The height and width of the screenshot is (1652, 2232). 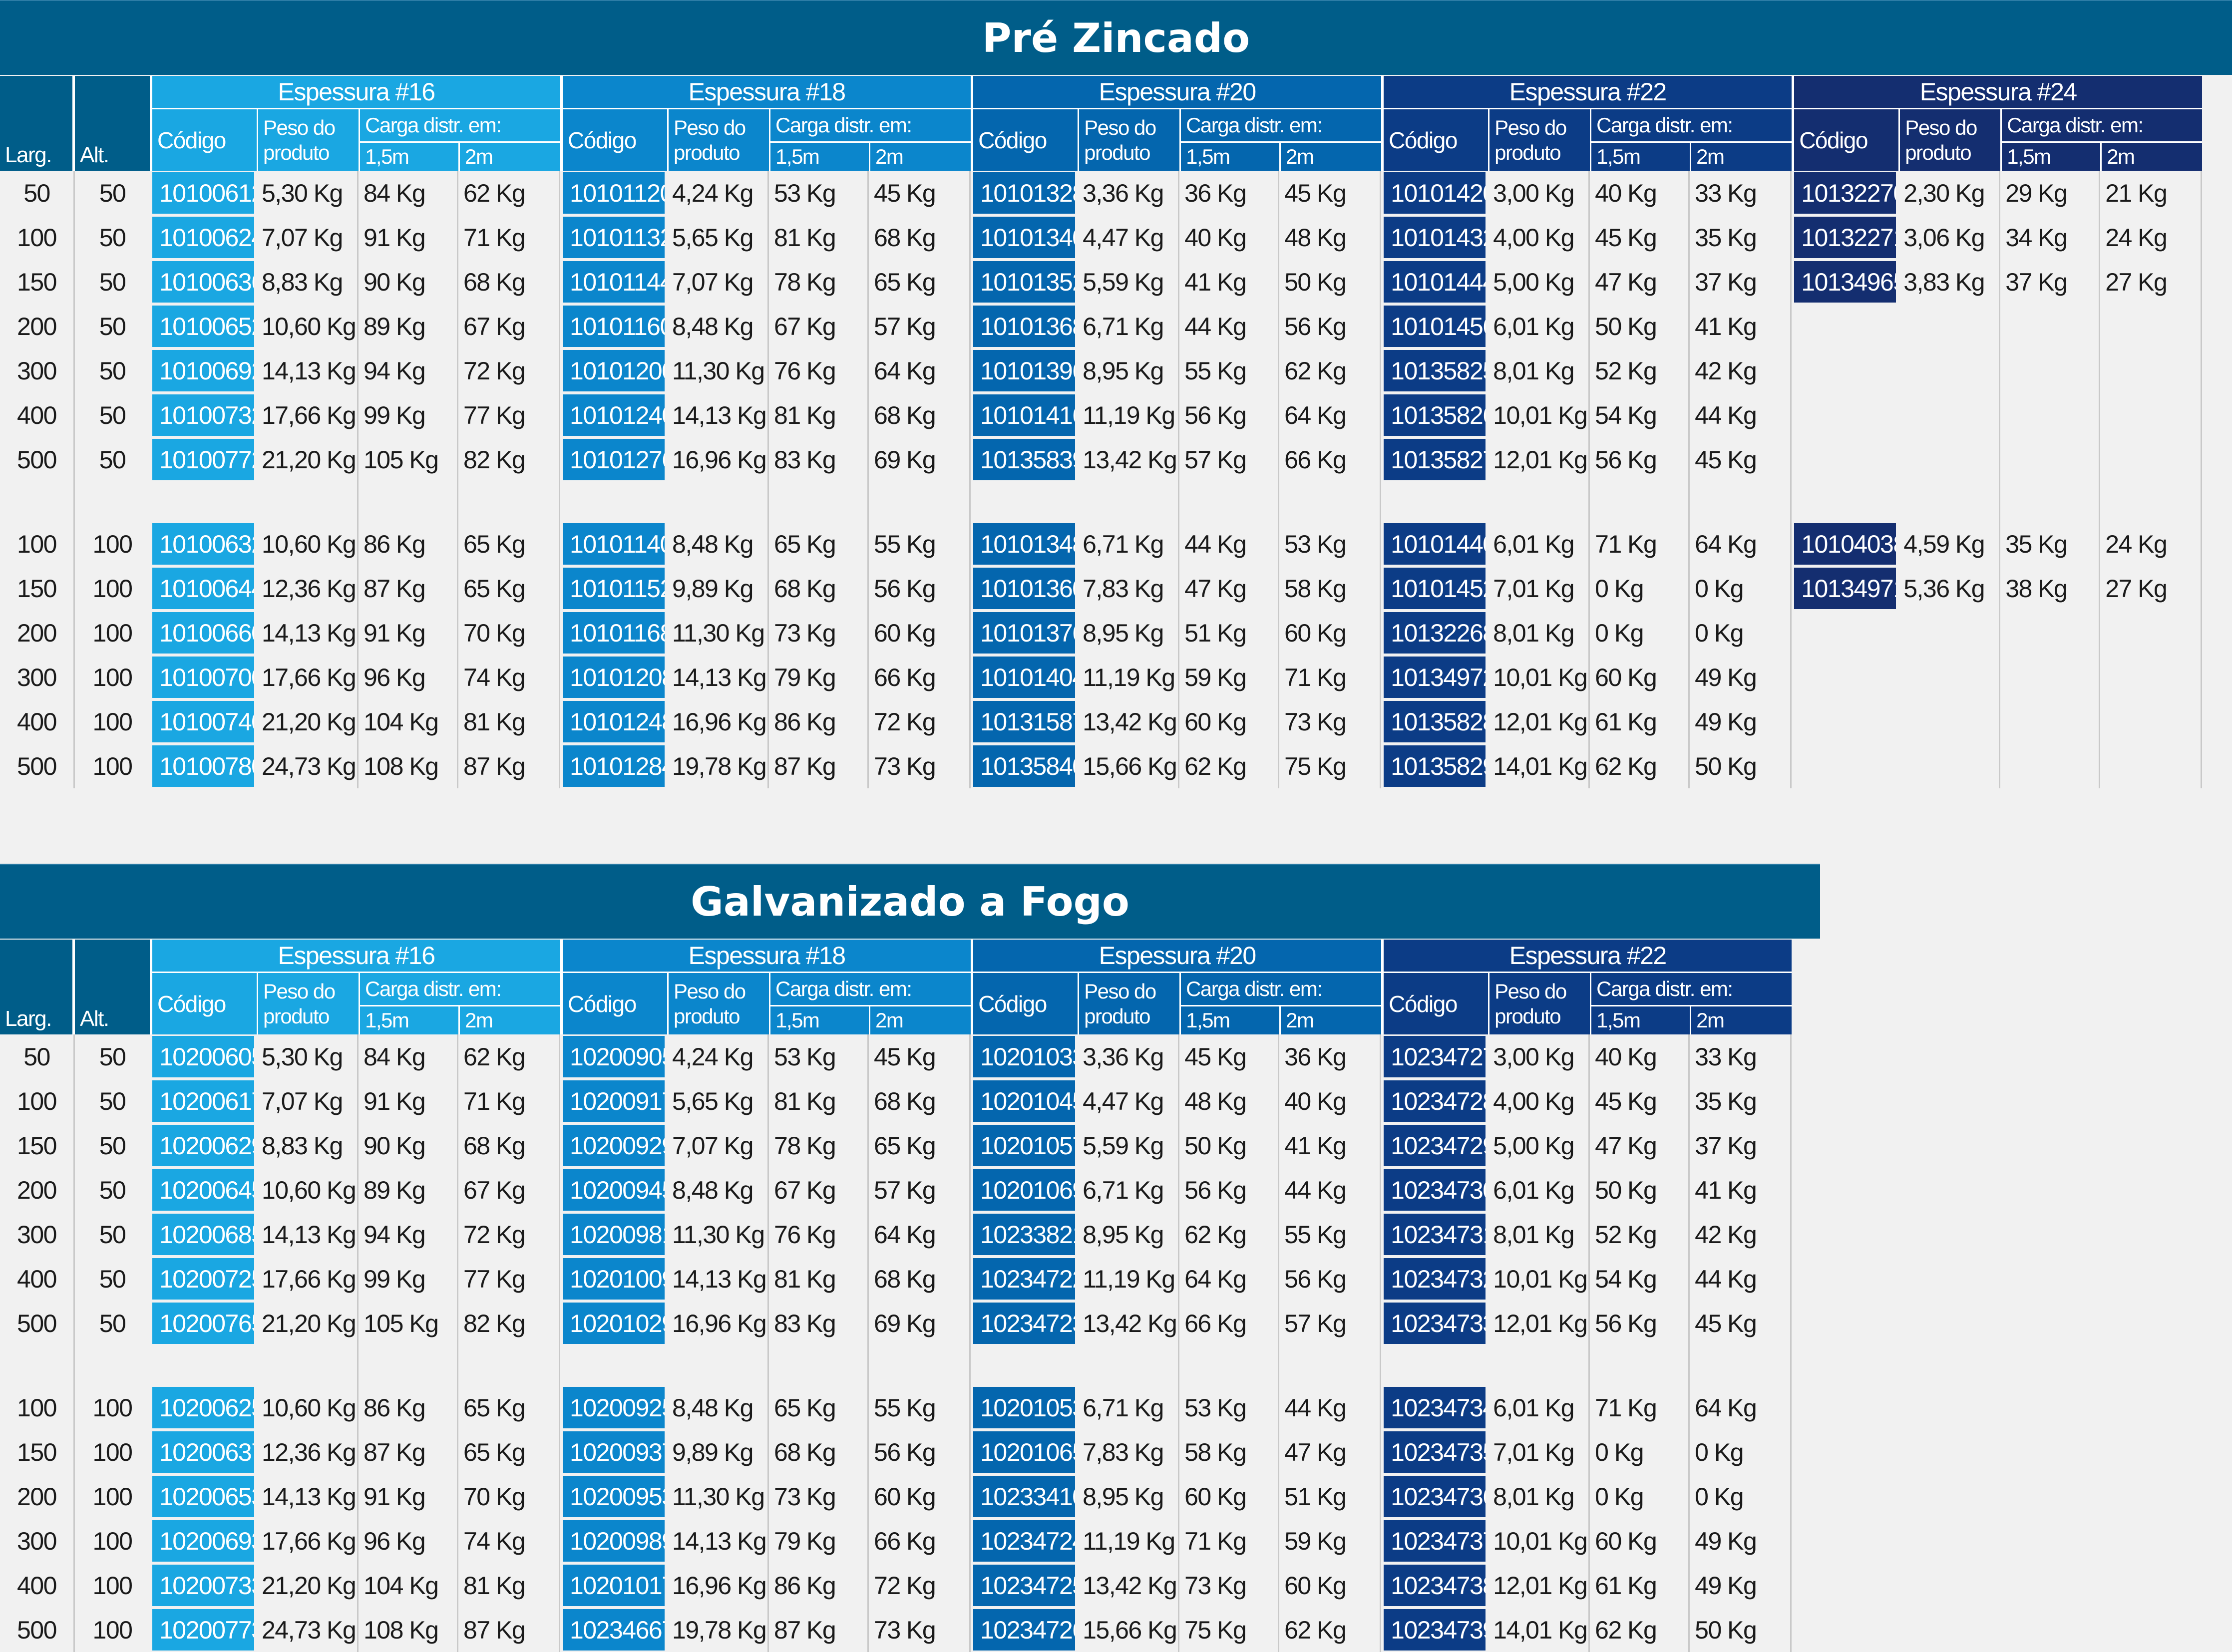 I want to click on load-2m: 81 Kg, so click(x=510, y=1586).